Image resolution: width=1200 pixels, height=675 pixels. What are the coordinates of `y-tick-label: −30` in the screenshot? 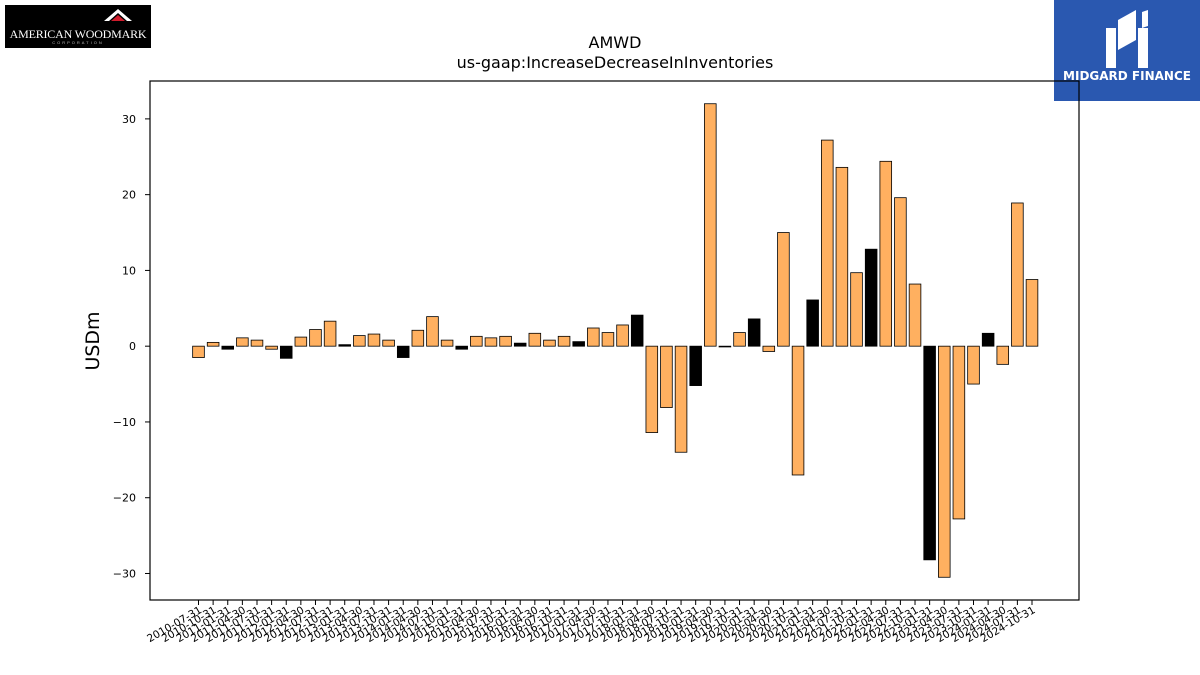 It's located at (124, 573).